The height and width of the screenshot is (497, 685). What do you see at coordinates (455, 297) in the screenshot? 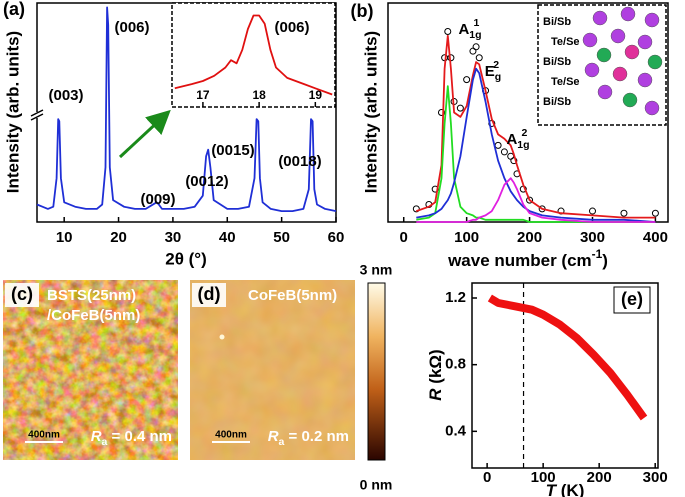
I see `y-tick-label: 1.2` at bounding box center [455, 297].